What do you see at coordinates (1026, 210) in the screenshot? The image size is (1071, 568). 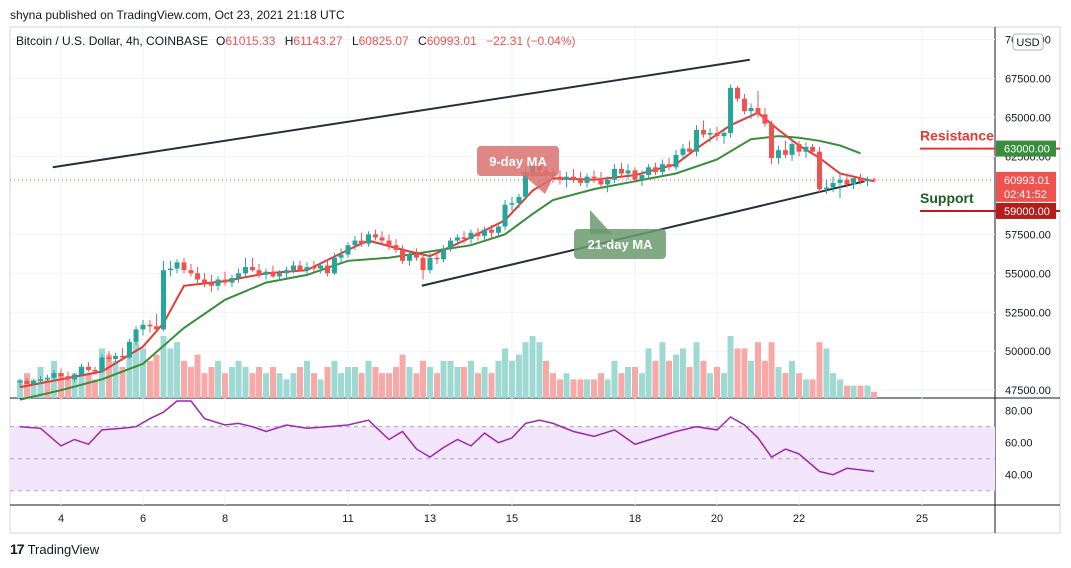 I see `support-price-box` at bounding box center [1026, 210].